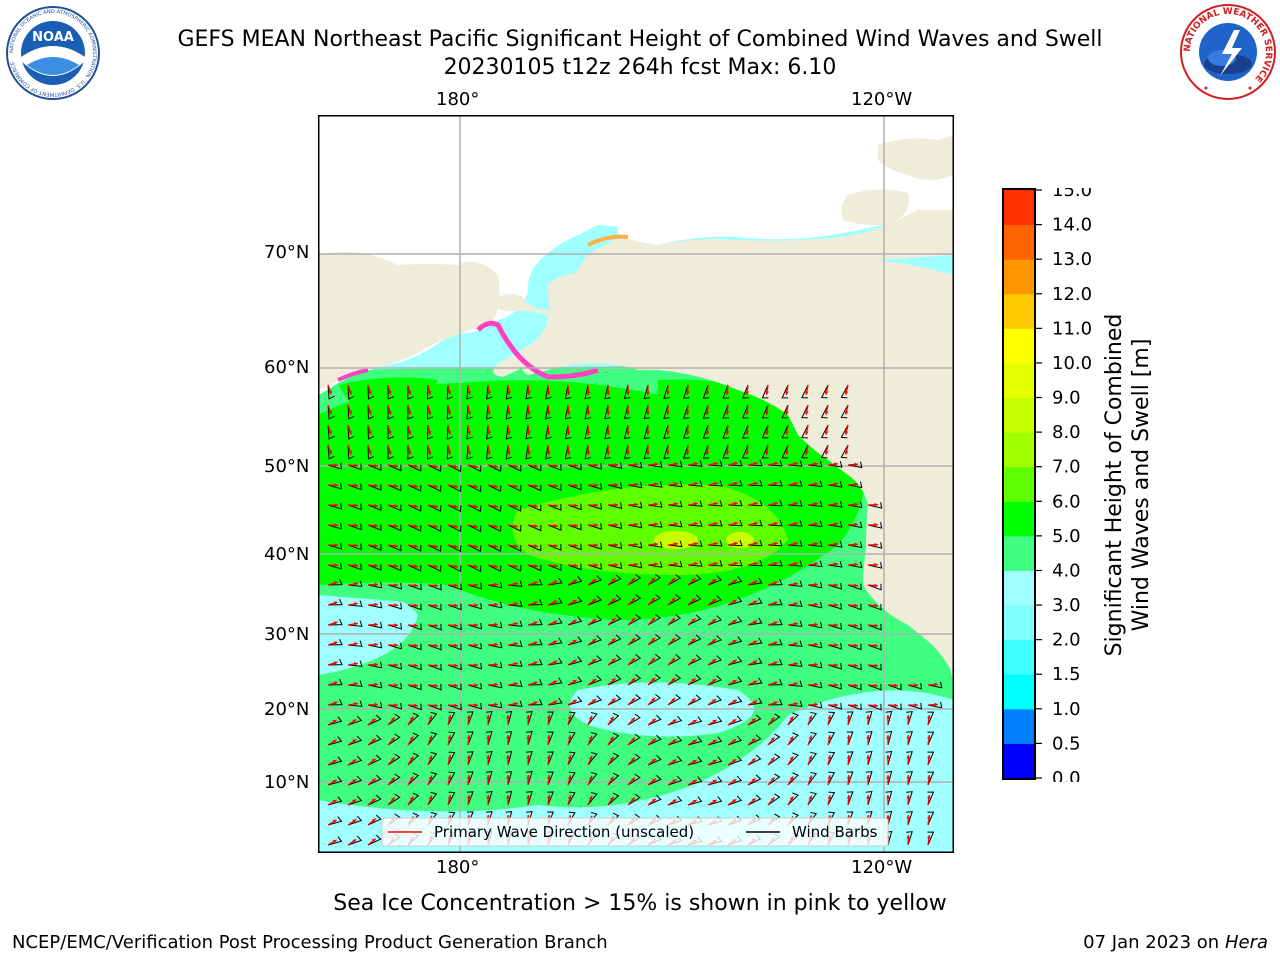 This screenshot has width=1280, height=960. What do you see at coordinates (640, 67) in the screenshot?
I see `chart-subtitle: 20230105 t12z 264h fcst Max: 6.10` at bounding box center [640, 67].